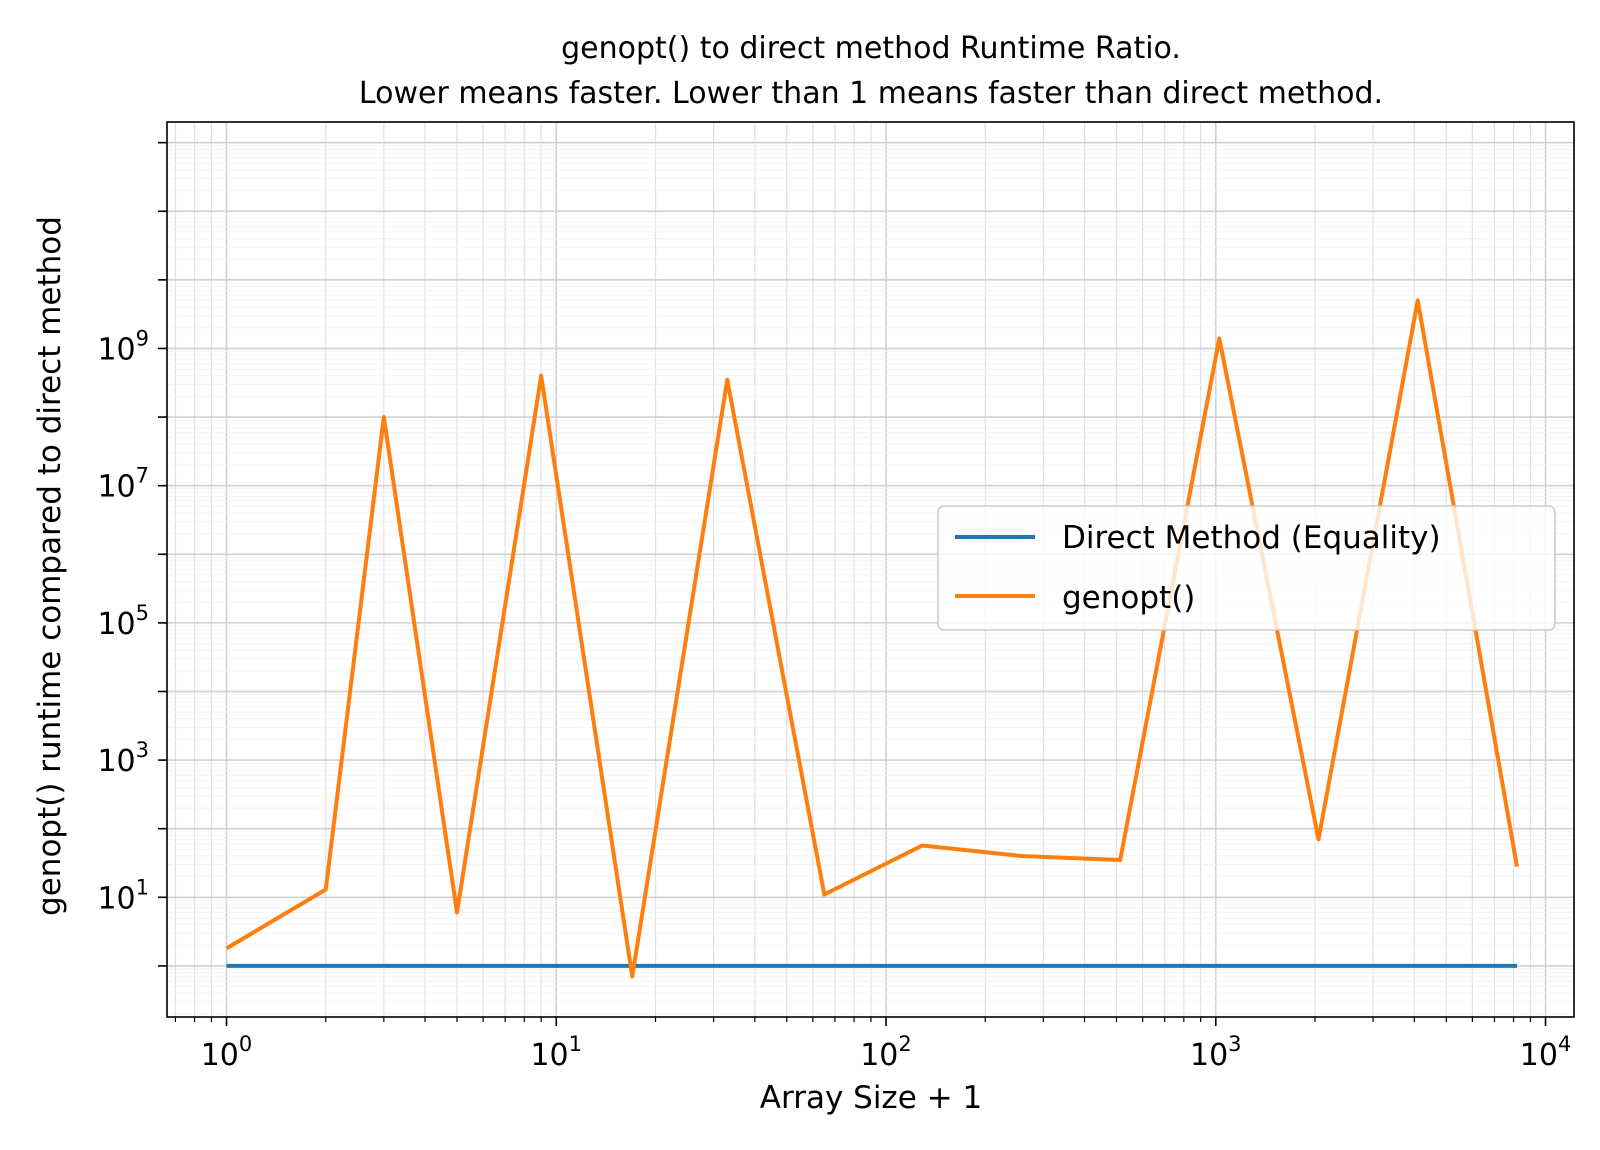 The image size is (1600, 1150). What do you see at coordinates (1546, 1052) in the screenshot?
I see `x-tick-label: 10⁴` at bounding box center [1546, 1052].